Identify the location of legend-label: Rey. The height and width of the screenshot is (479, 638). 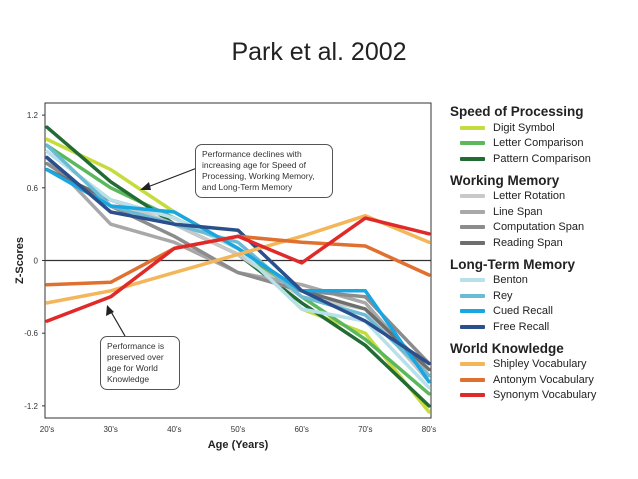
(503, 295).